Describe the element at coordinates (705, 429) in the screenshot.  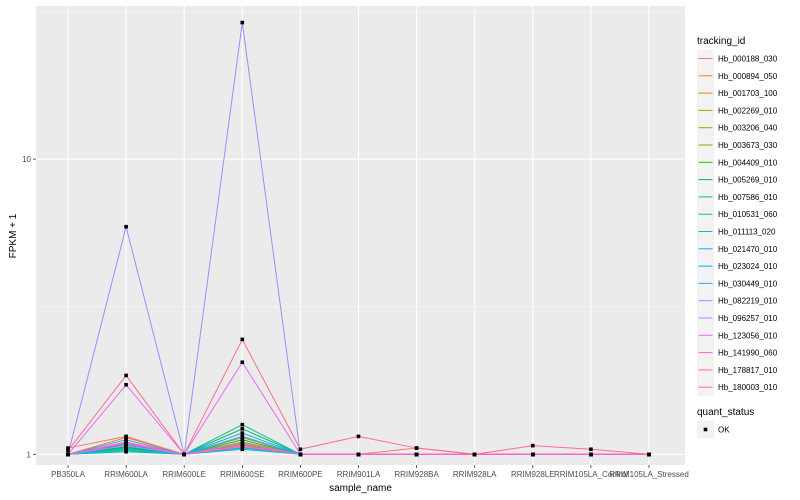
I see `legend-point-icon` at that location.